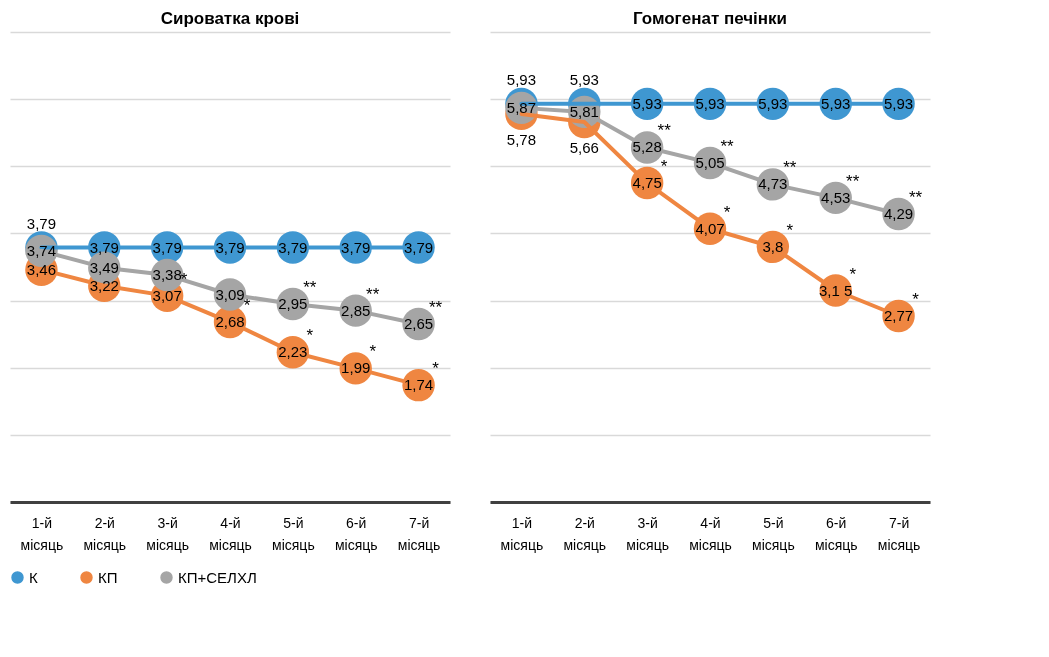 The width and height of the screenshot is (1049, 657). Describe the element at coordinates (898, 316) in the screenshot. I see `data-label: 2,77` at that location.